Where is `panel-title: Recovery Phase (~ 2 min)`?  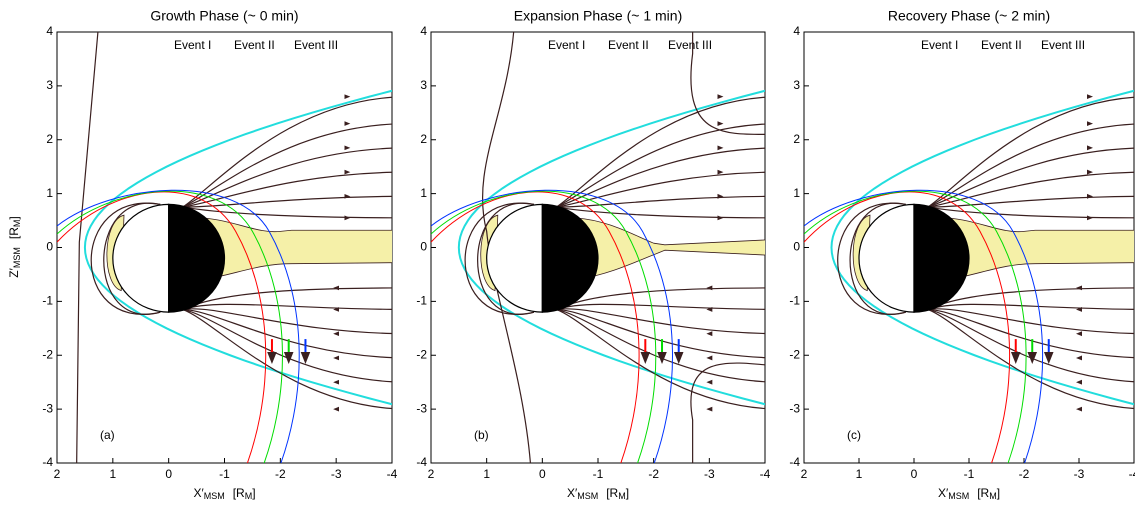
panel-title: Recovery Phase (~ 2 min) is located at coordinates (969, 16).